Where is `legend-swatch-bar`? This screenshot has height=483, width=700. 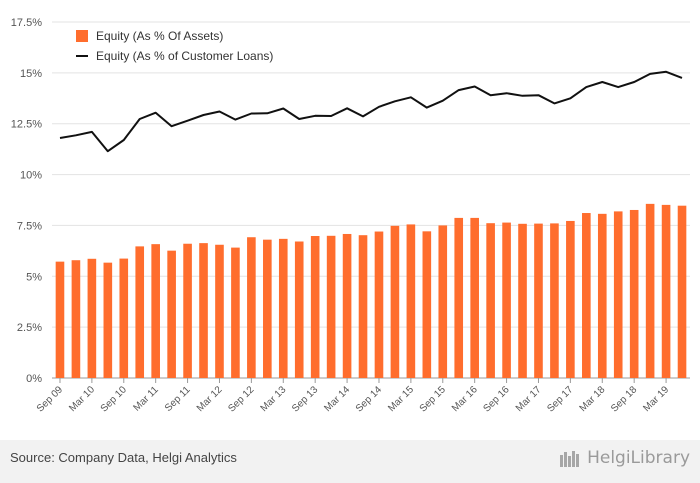
legend-swatch-bar is located at coordinates (82, 36).